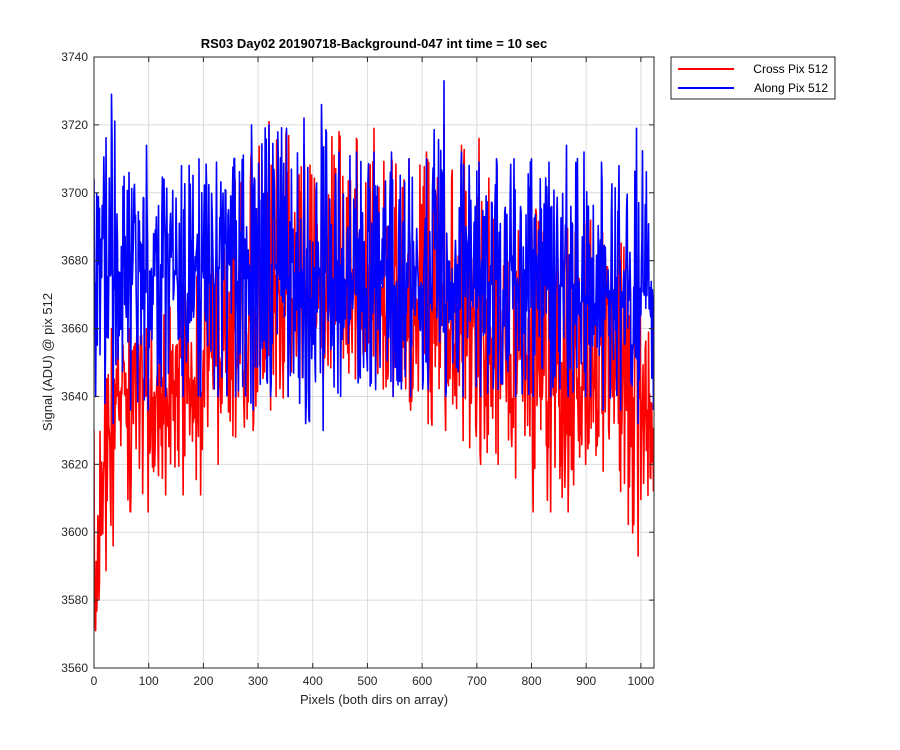 This screenshot has height=750, width=900. I want to click on legend-box, so click(753, 78).